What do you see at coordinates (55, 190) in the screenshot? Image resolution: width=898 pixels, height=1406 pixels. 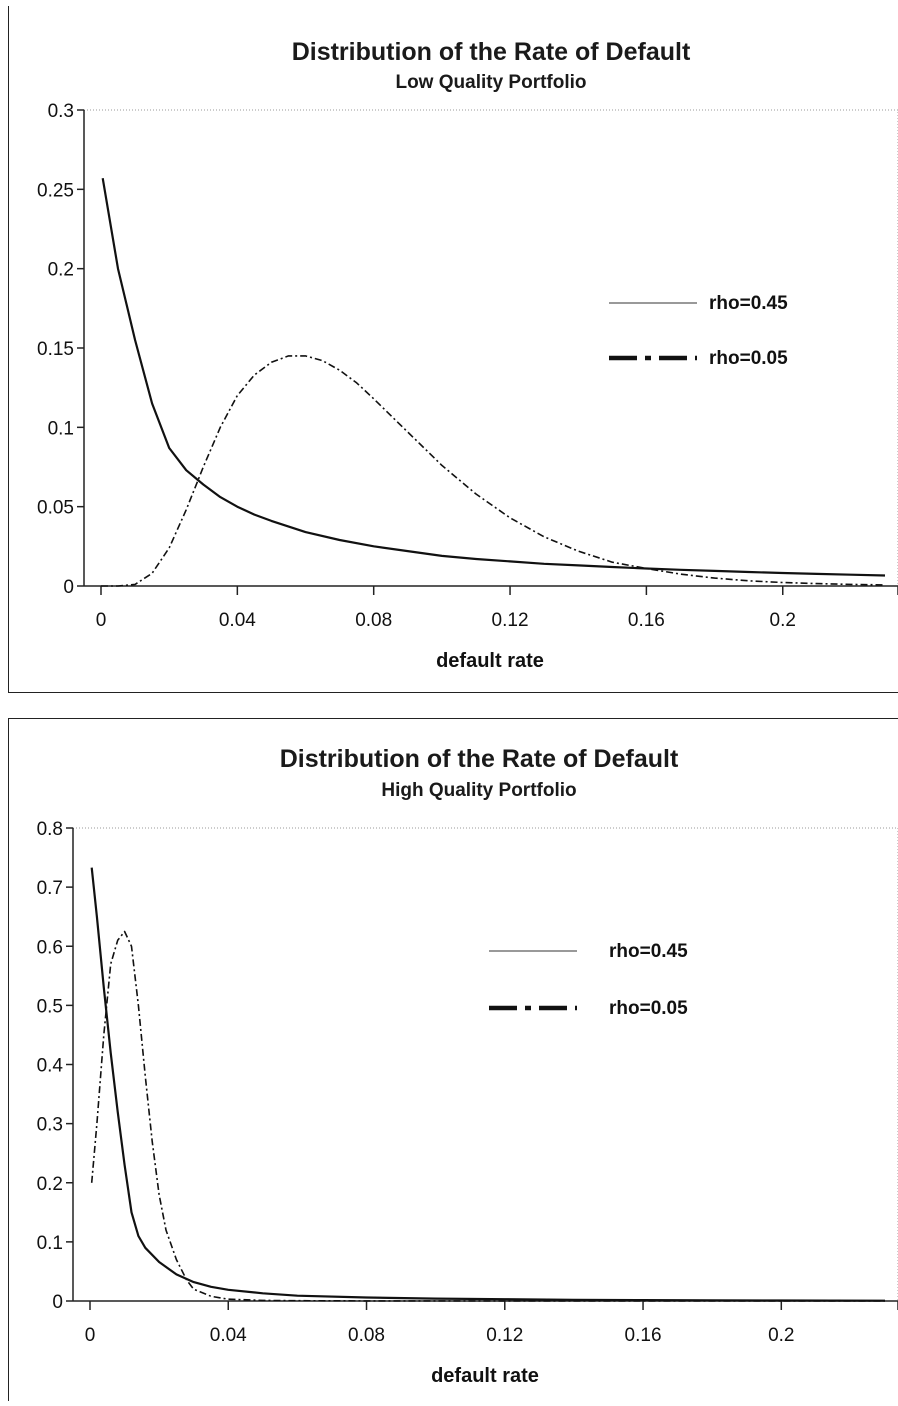 I see `y-tick-label: 0.25` at bounding box center [55, 190].